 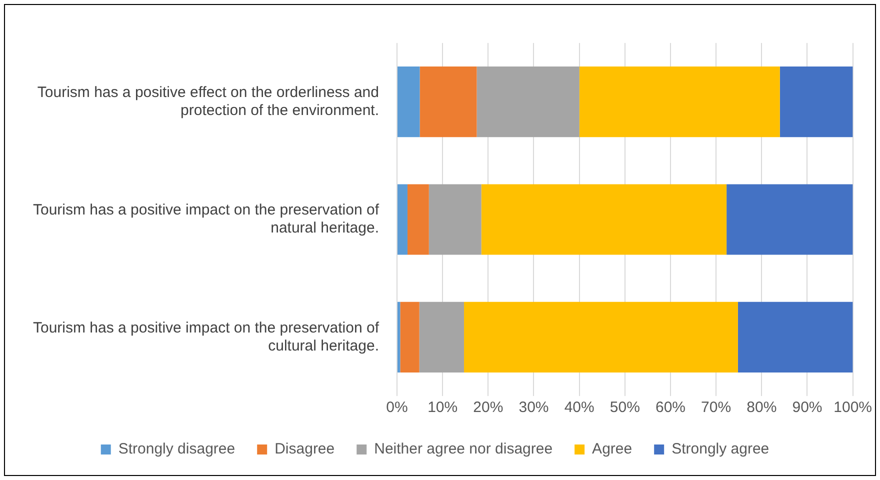 I want to click on y-tick-label: Tourism has a positive impact on the preservation of cultural heritage., so click(x=206, y=336).